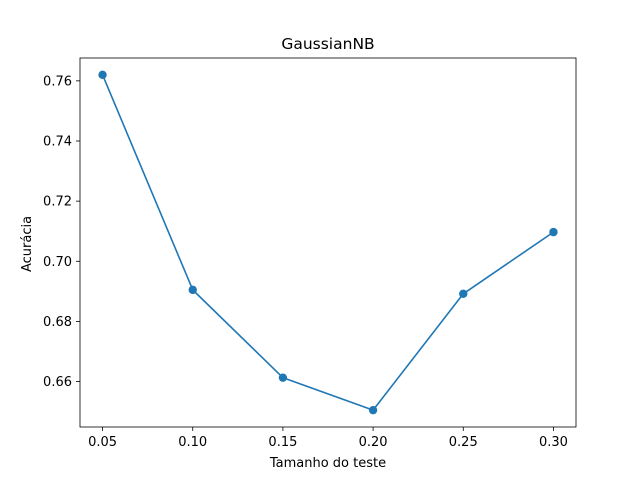 The image size is (640, 480). Describe the element at coordinates (463, 442) in the screenshot. I see `x-tick-label: 0.25` at that location.